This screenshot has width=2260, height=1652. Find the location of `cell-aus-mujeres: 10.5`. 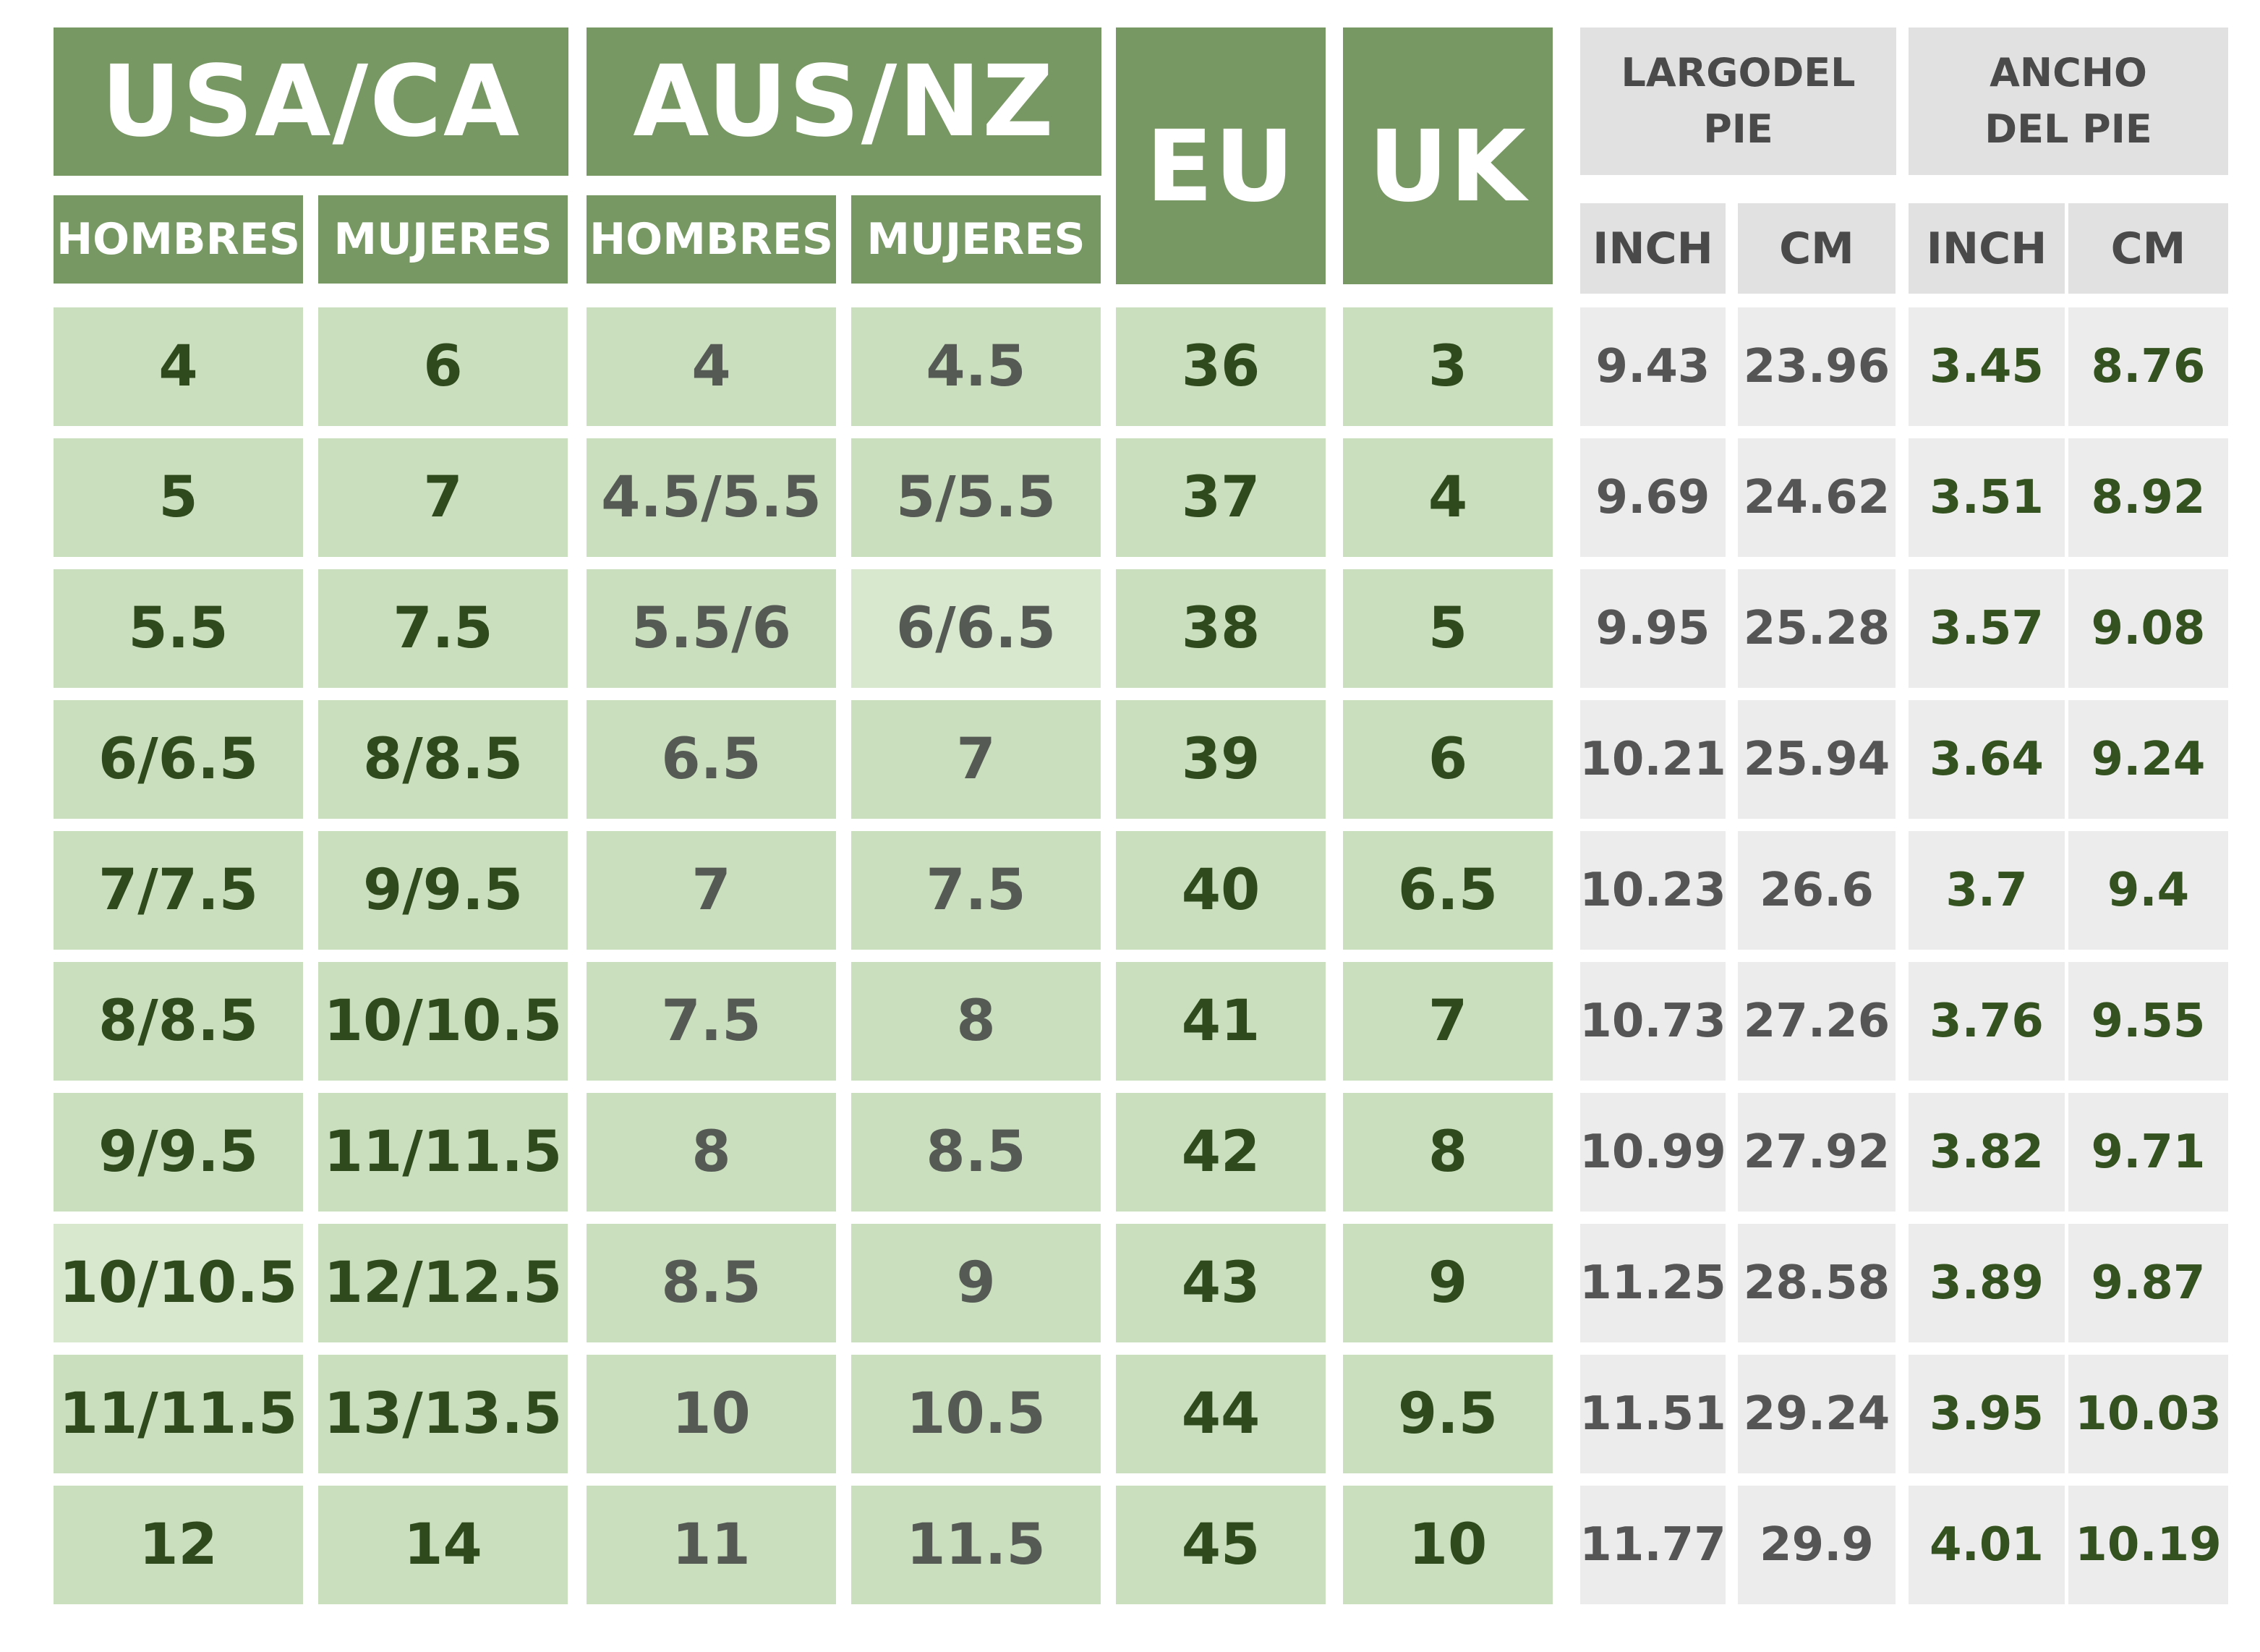

cell-aus-mujeres: 10.5 is located at coordinates (976, 1414).